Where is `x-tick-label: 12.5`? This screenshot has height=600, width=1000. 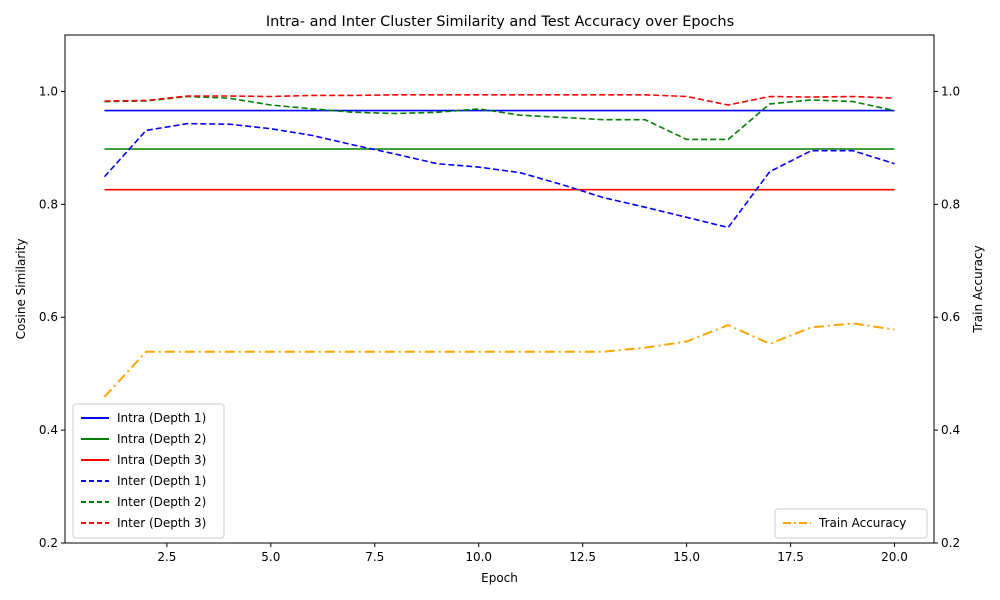
x-tick-label: 12.5 is located at coordinates (582, 557).